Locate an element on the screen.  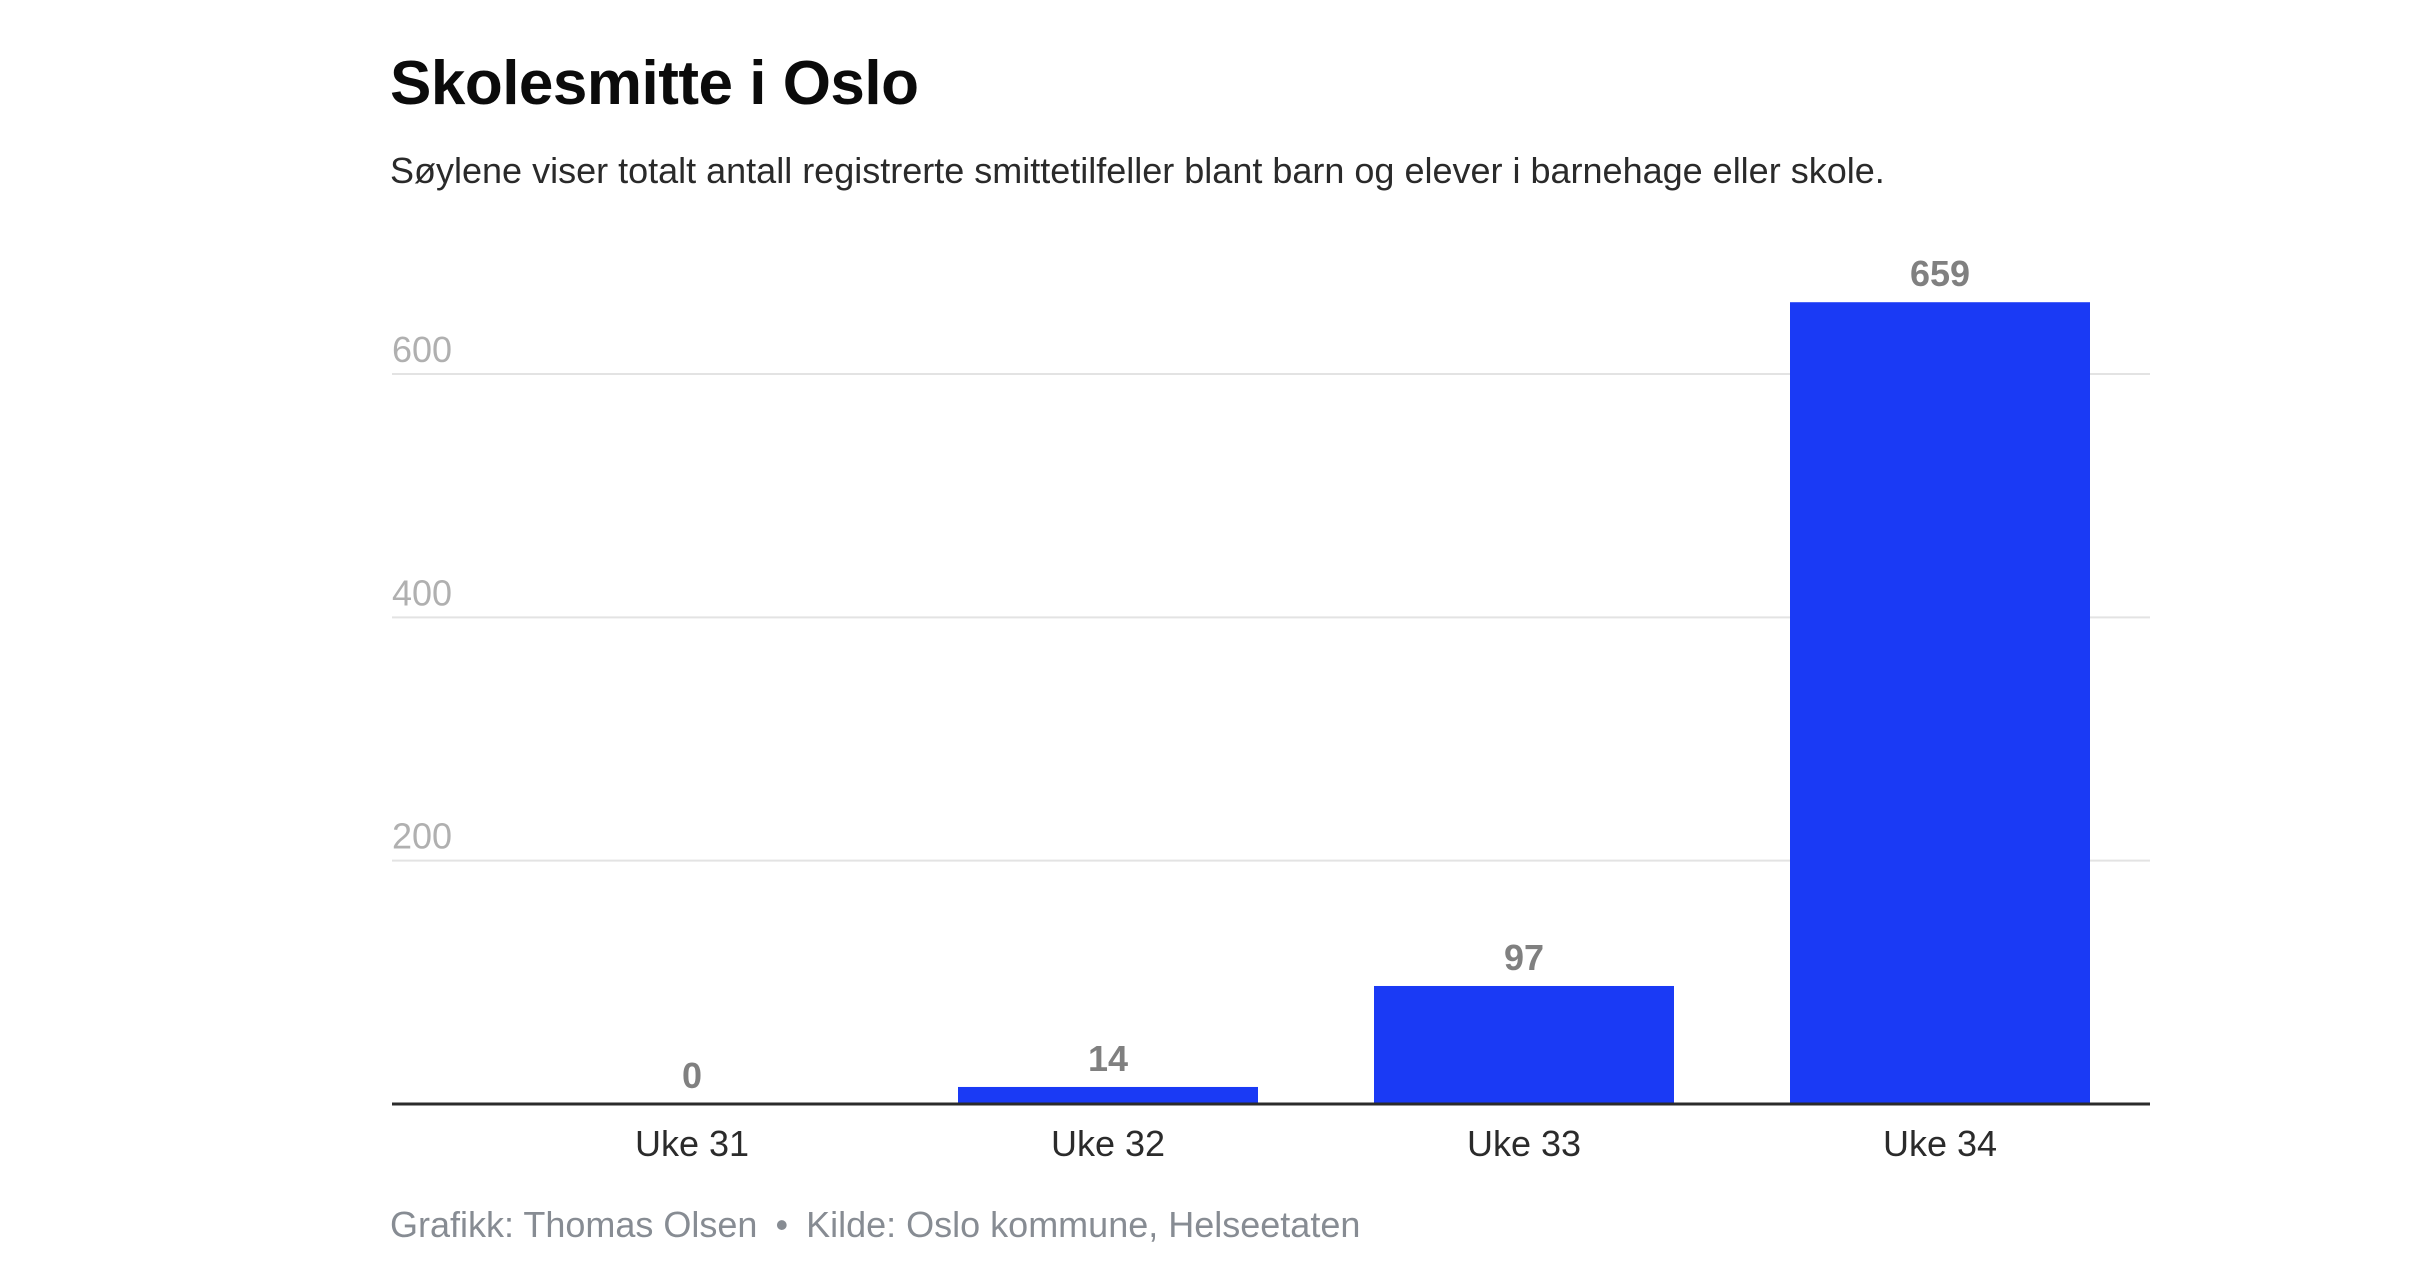
data-label: 97 is located at coordinates (1524, 957).